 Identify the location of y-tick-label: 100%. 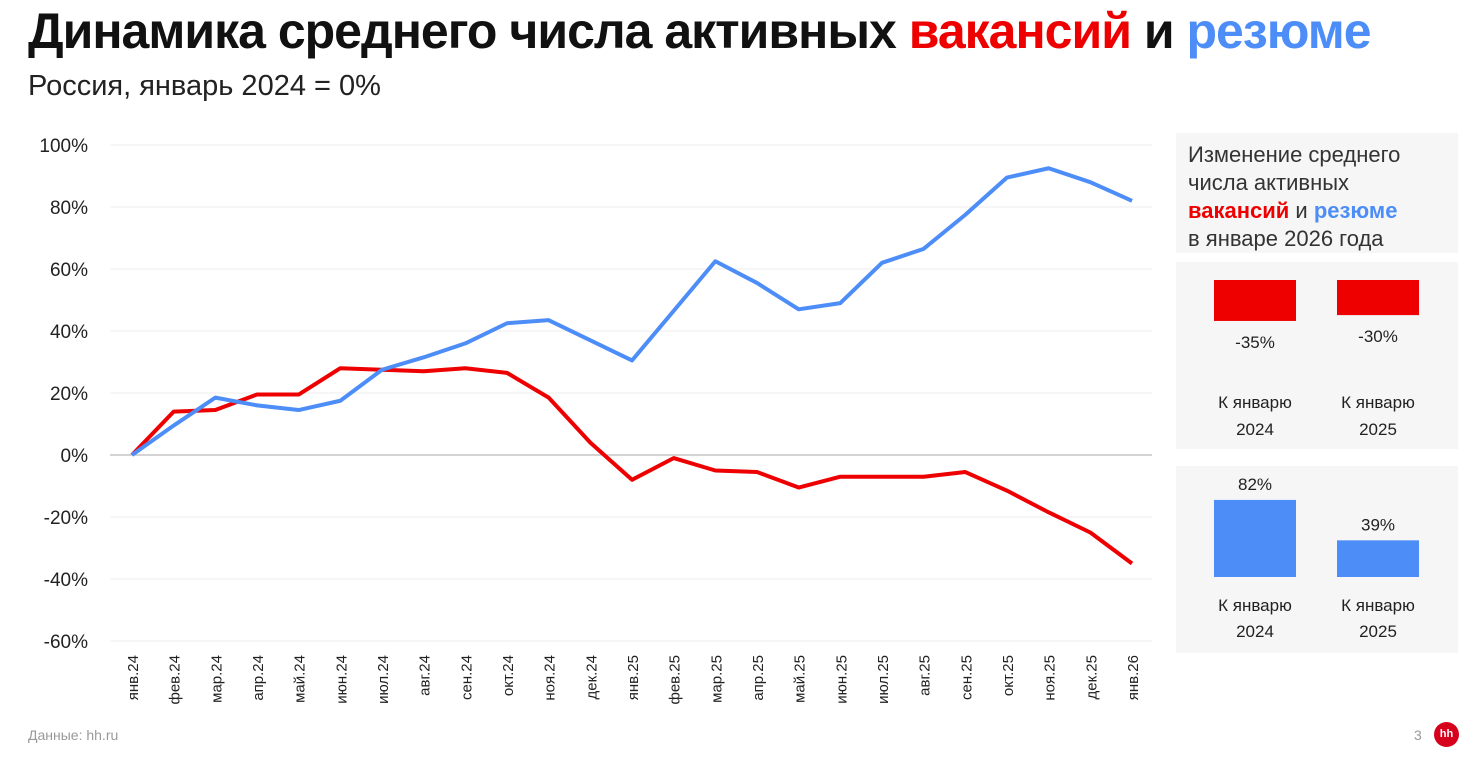
(63, 146).